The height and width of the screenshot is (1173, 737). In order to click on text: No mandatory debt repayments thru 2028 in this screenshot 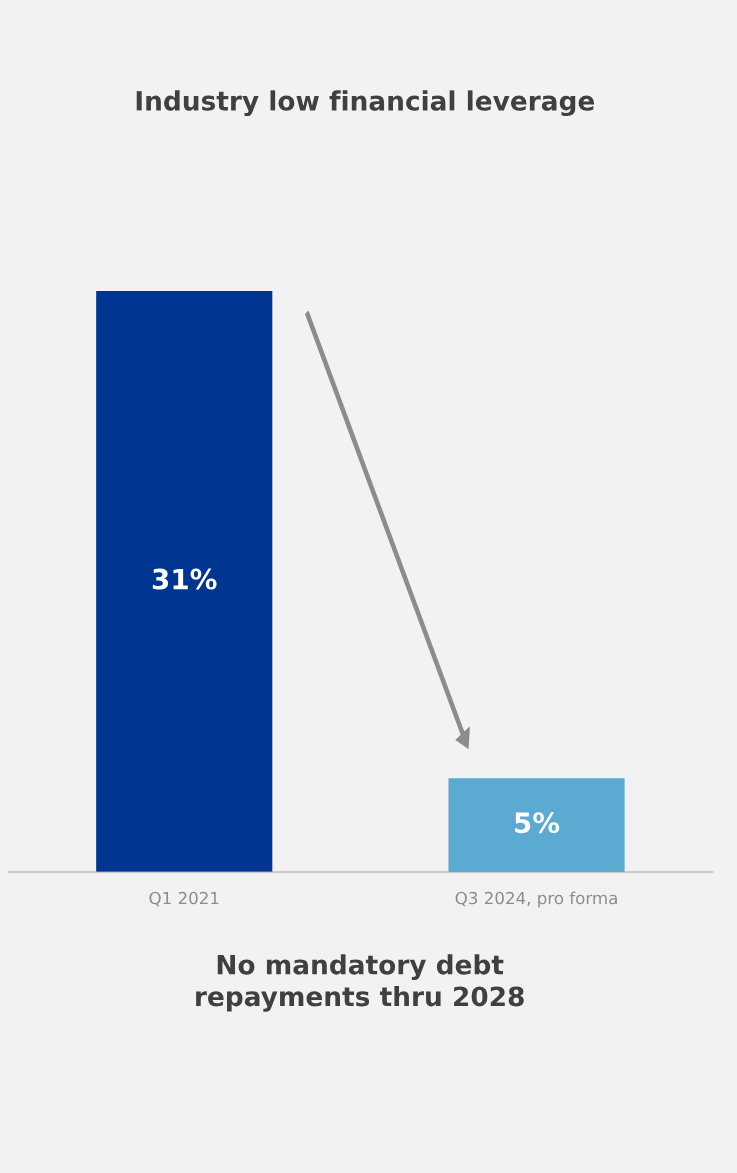, I will do `click(360, 983)`.